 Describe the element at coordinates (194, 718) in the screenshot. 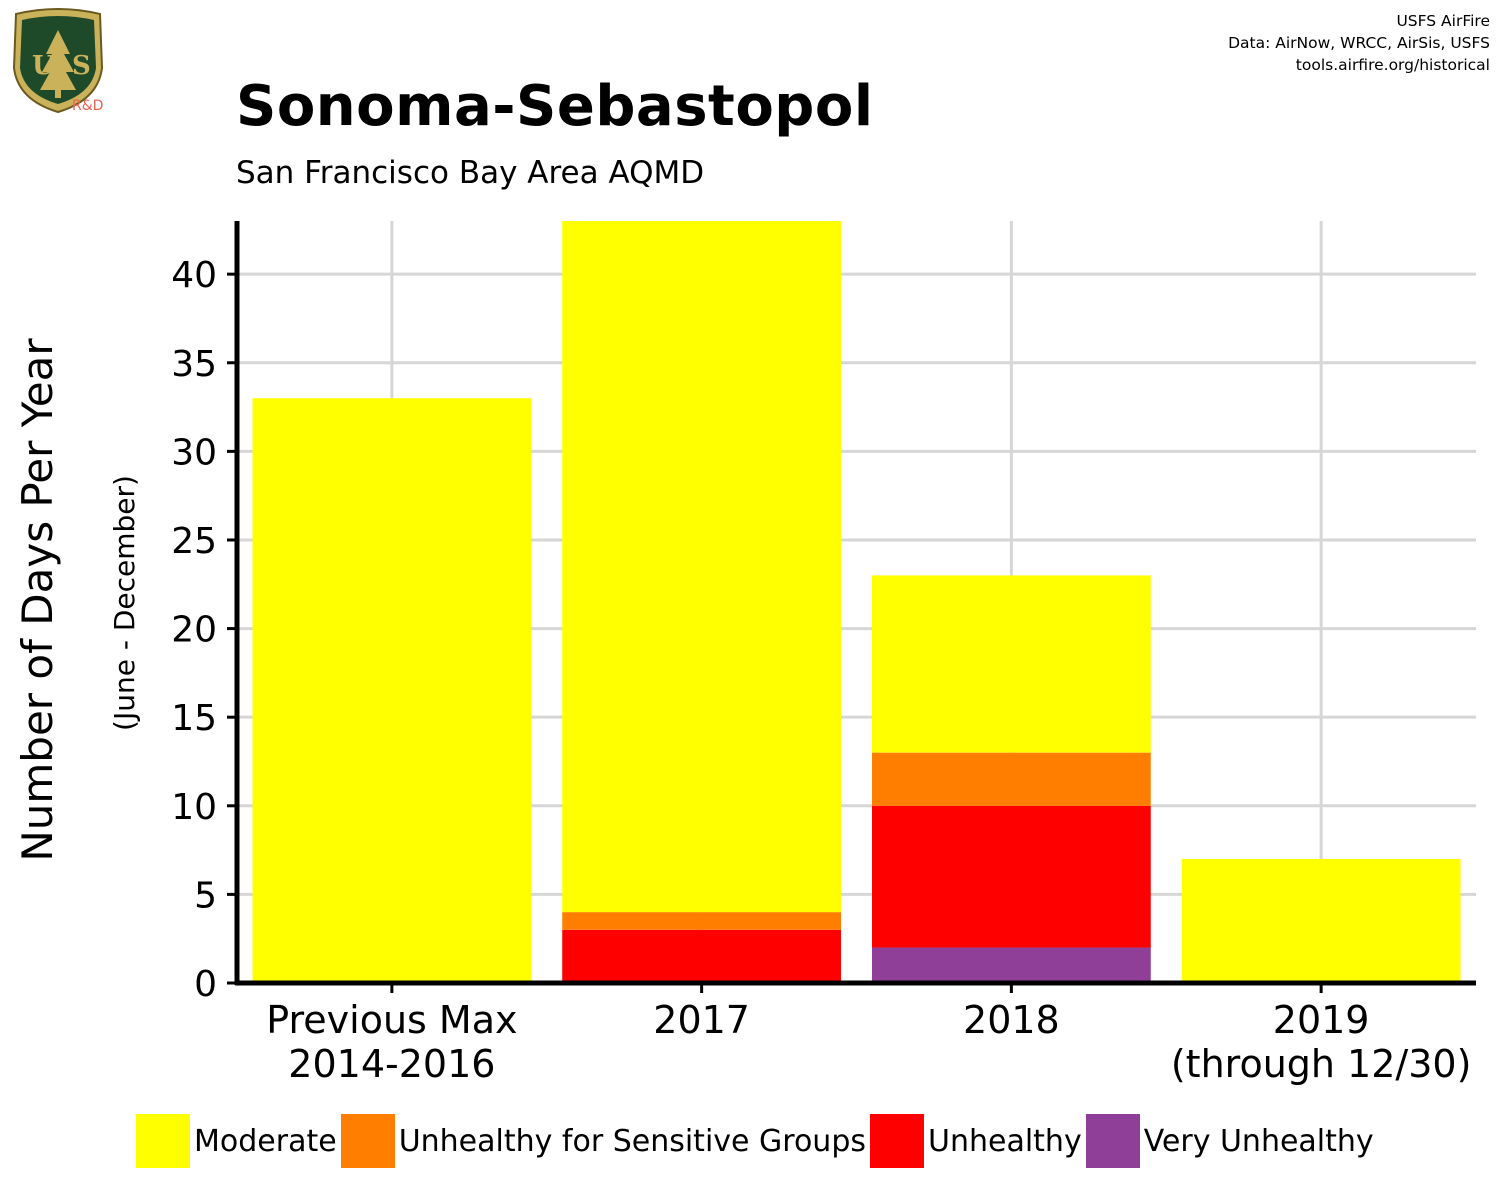

I see `y-tick-label: 15` at that location.